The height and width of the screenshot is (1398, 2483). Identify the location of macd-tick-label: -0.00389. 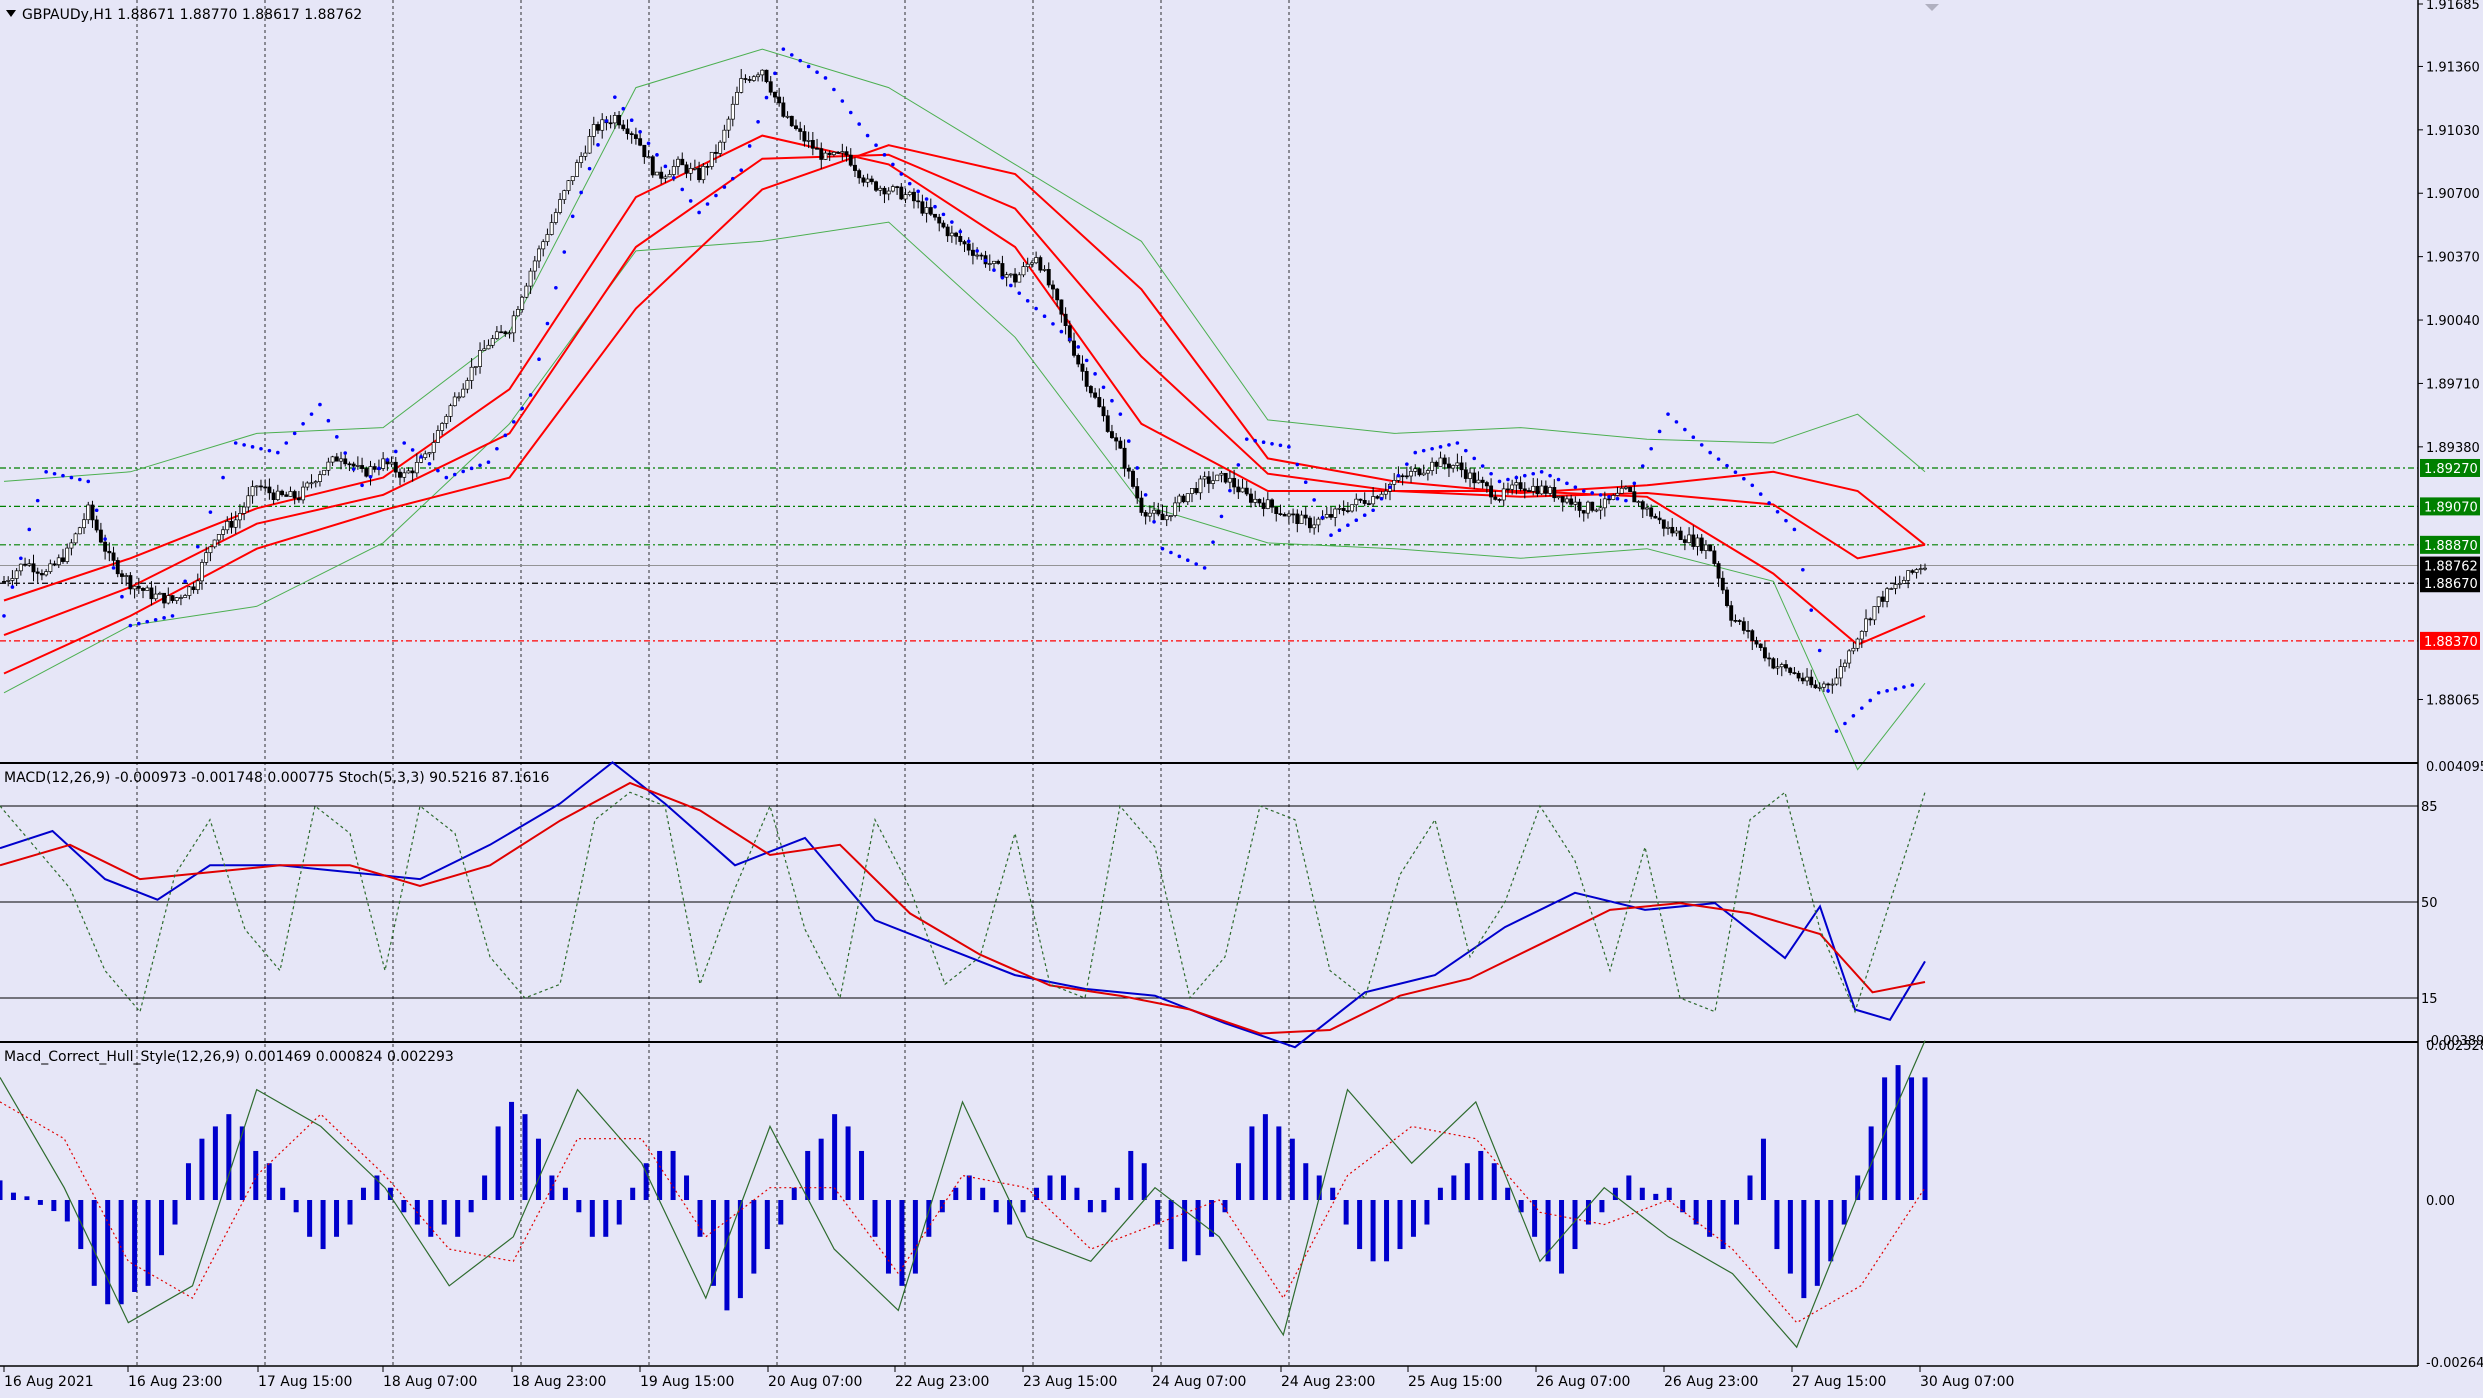
(2454, 1041).